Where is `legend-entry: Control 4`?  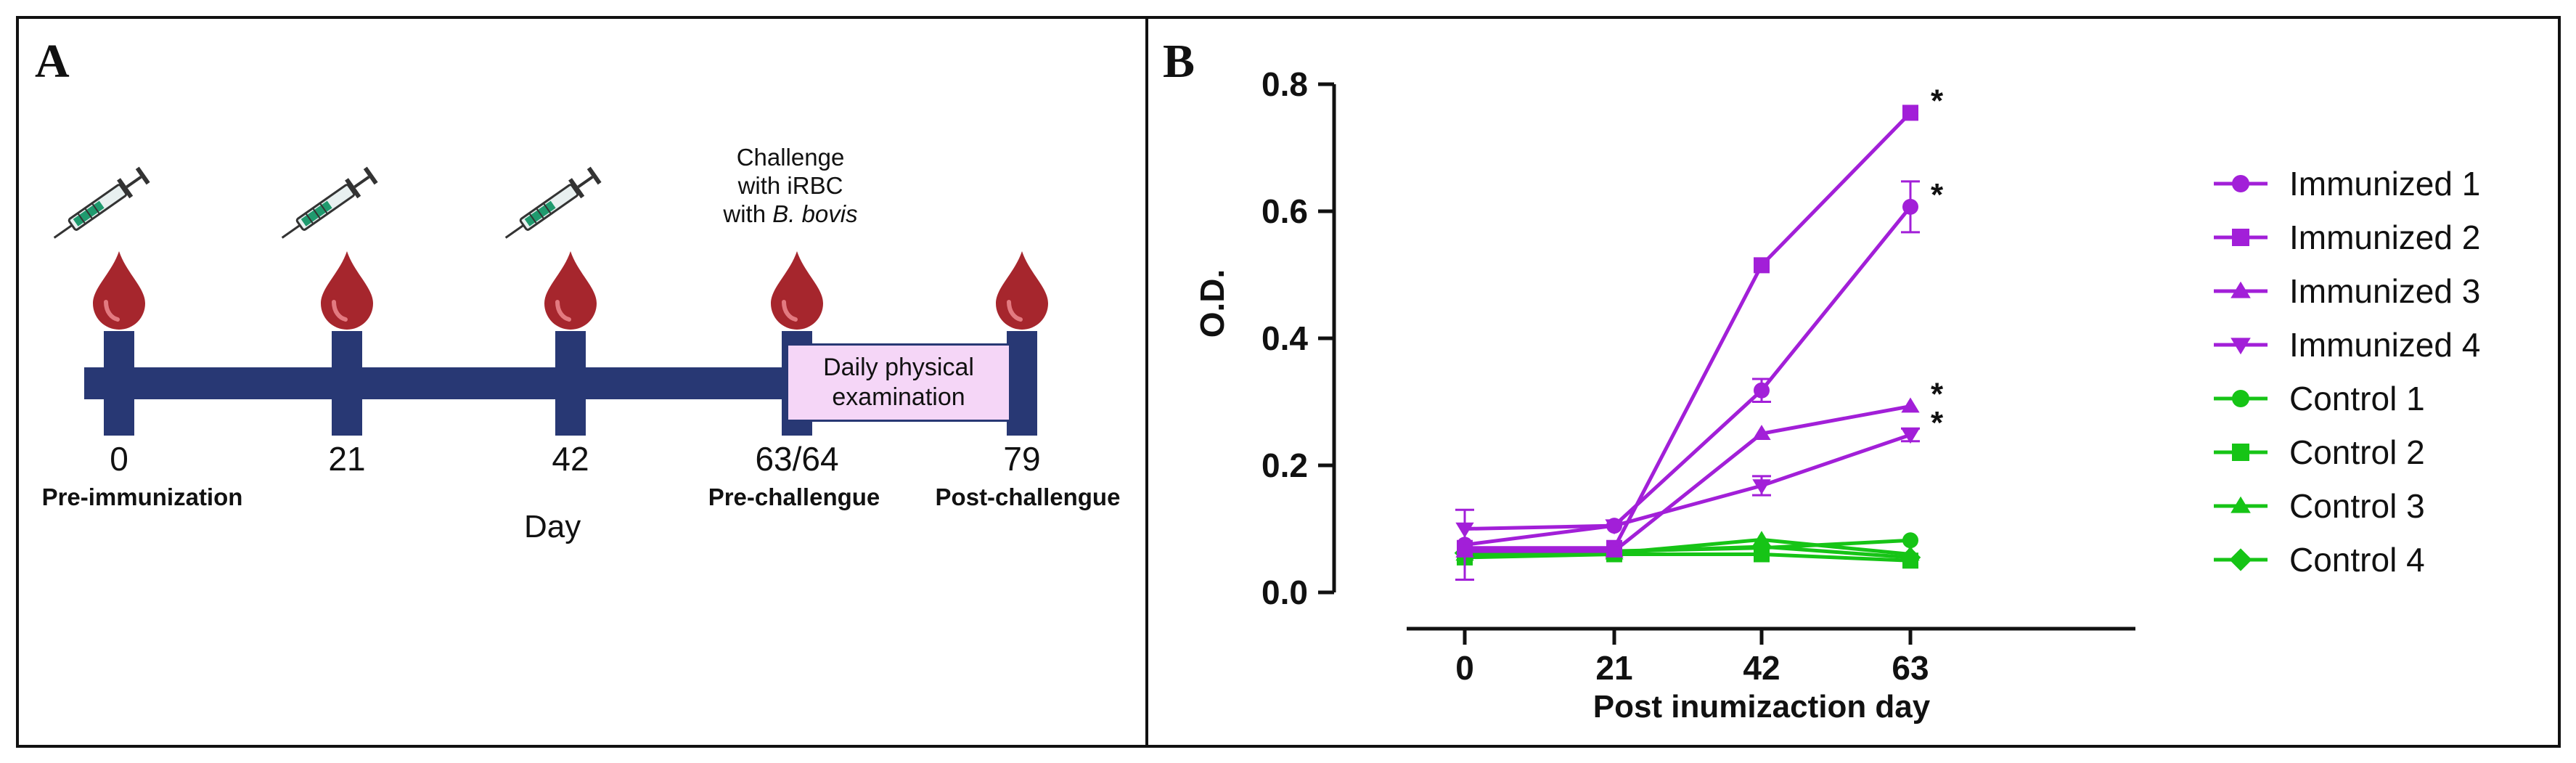
legend-entry: Control 4 is located at coordinates (2320, 560).